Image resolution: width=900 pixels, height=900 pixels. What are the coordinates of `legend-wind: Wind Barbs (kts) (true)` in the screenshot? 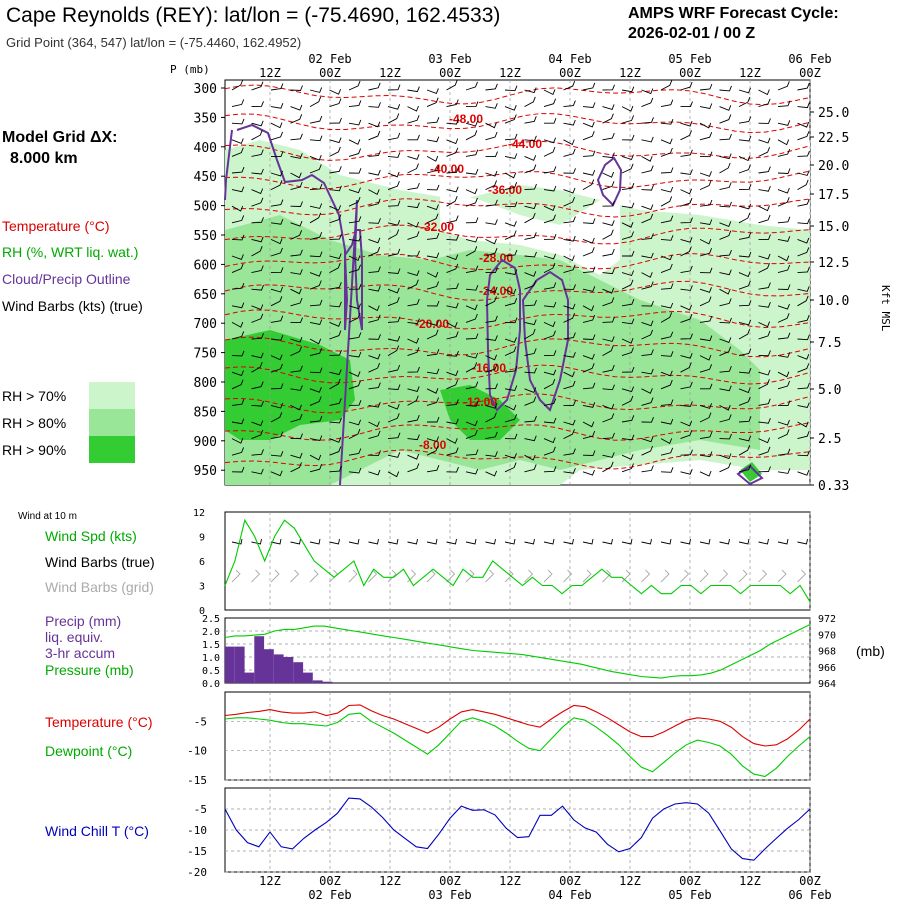 It's located at (72, 306).